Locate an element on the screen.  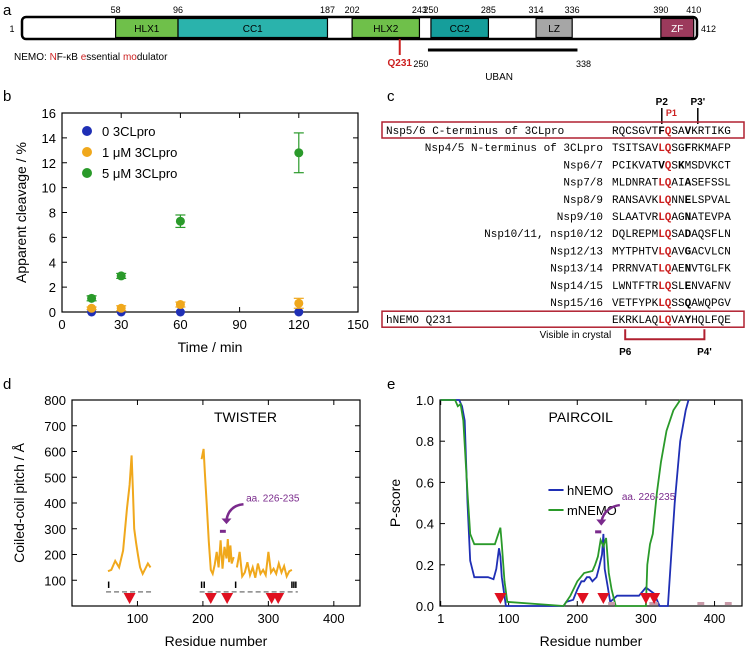
y-tick-label: 0.6 is located at coordinates (425, 482).